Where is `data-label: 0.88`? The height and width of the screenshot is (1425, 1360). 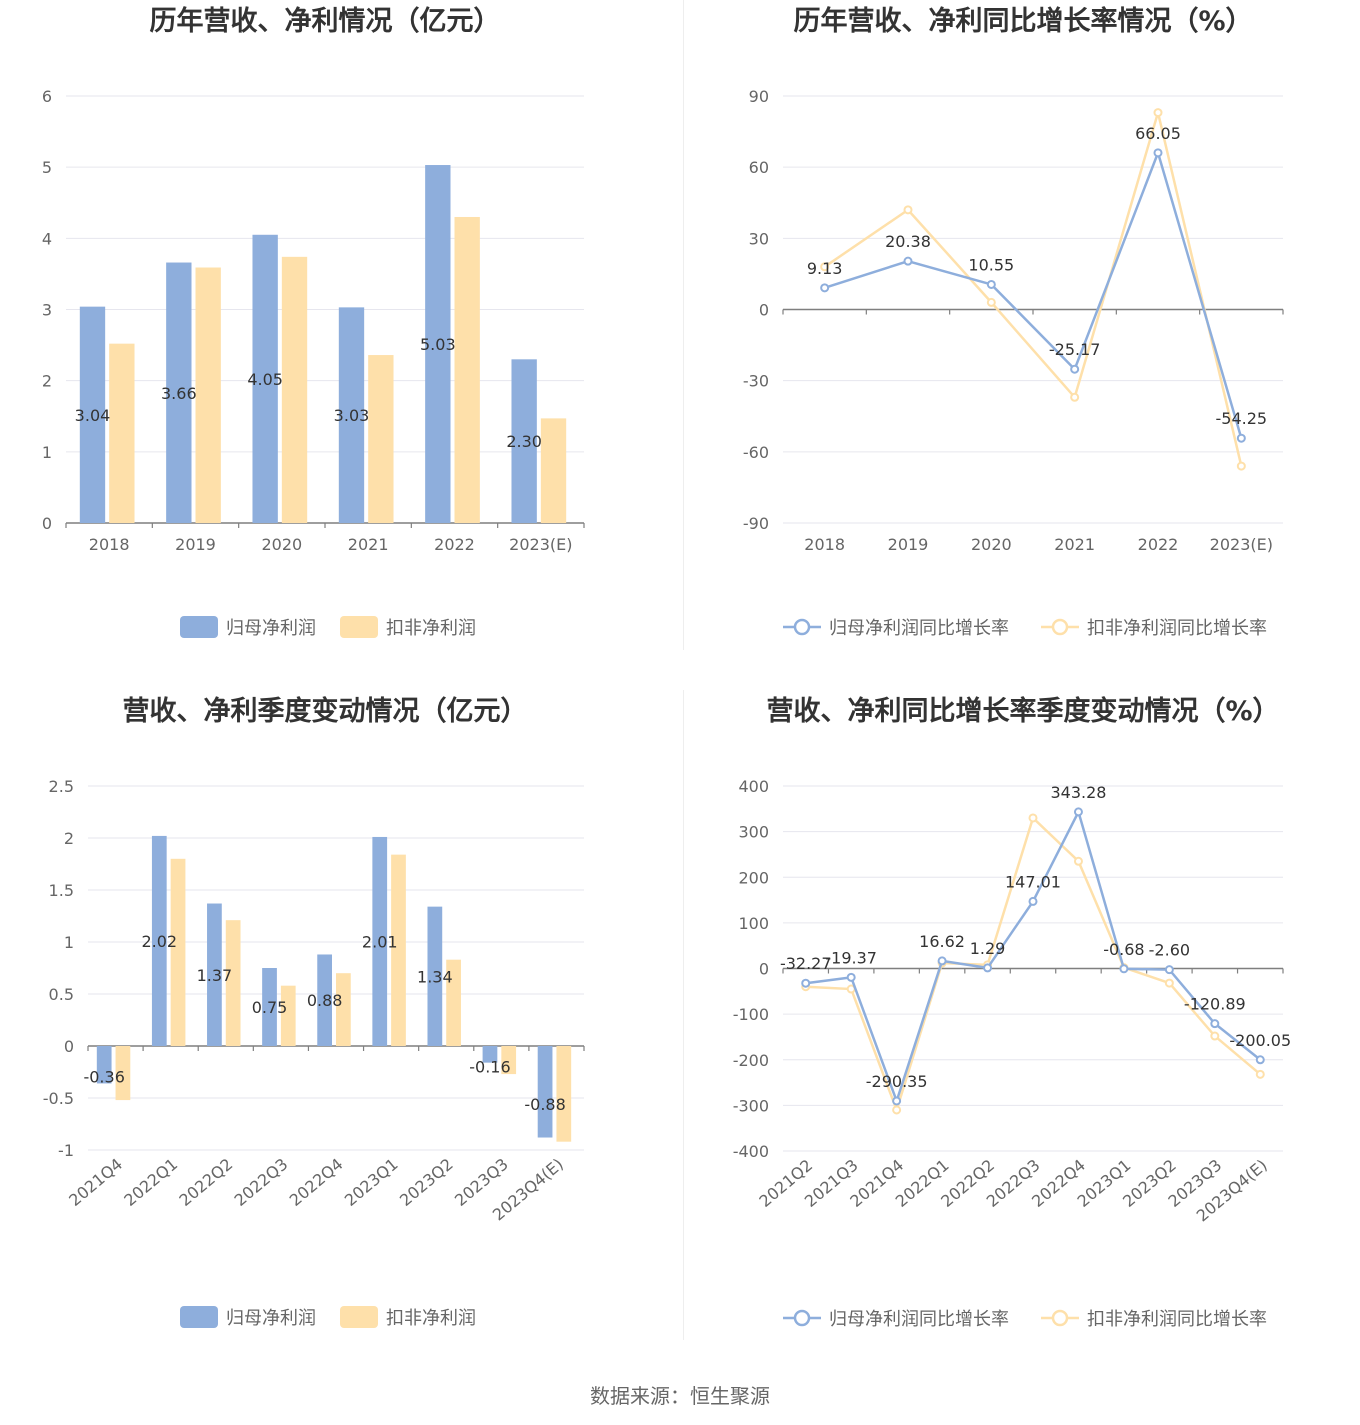
data-label: 0.88 is located at coordinates (325, 1000).